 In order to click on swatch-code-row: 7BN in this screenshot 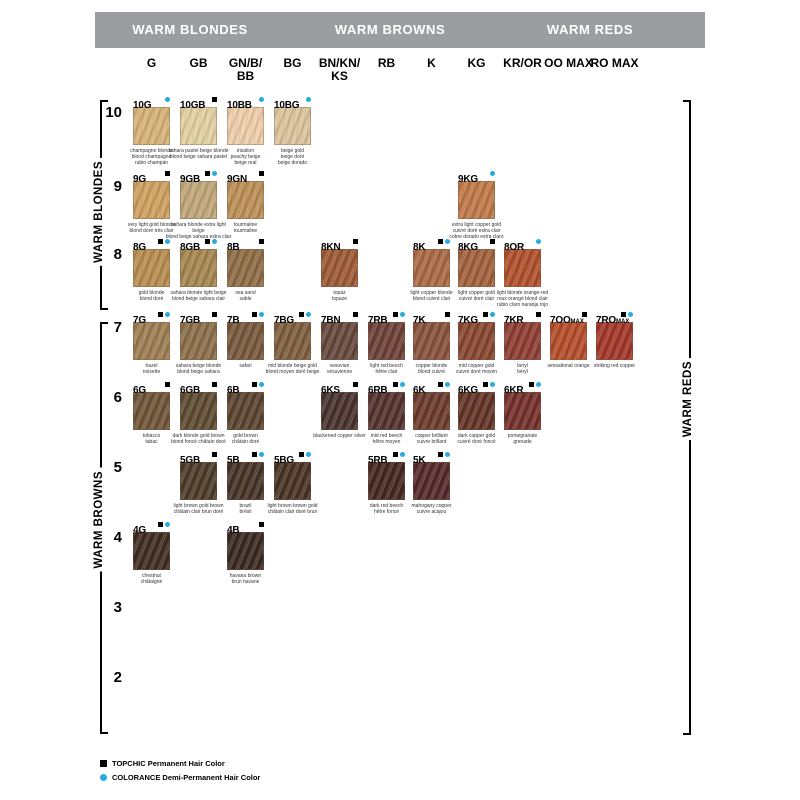, I will do `click(339, 318)`.